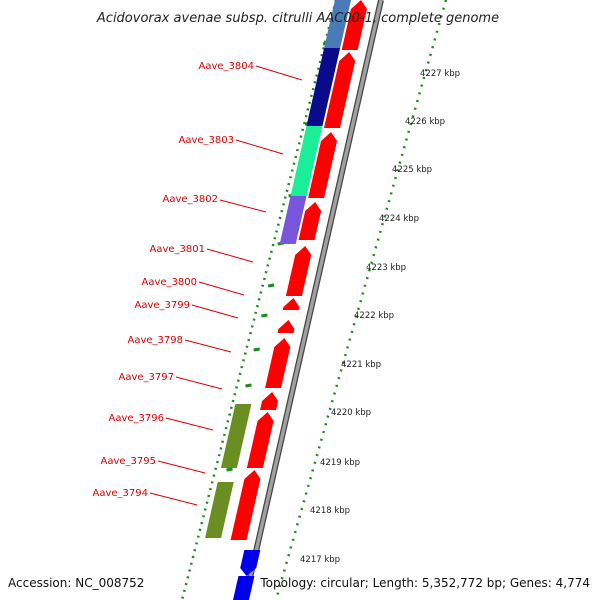 This screenshot has height=600, width=600. I want to click on feature-steelblue, so click(337, 24).